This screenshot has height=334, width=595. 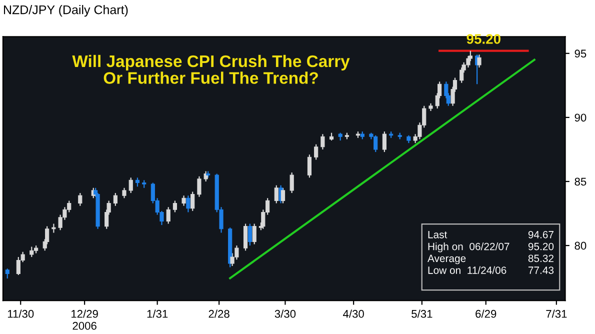 What do you see at coordinates (211, 69) in the screenshot?
I see `text: Will Japanese CPI Crush The Carry Or Further Fuel The Trend?` at bounding box center [211, 69].